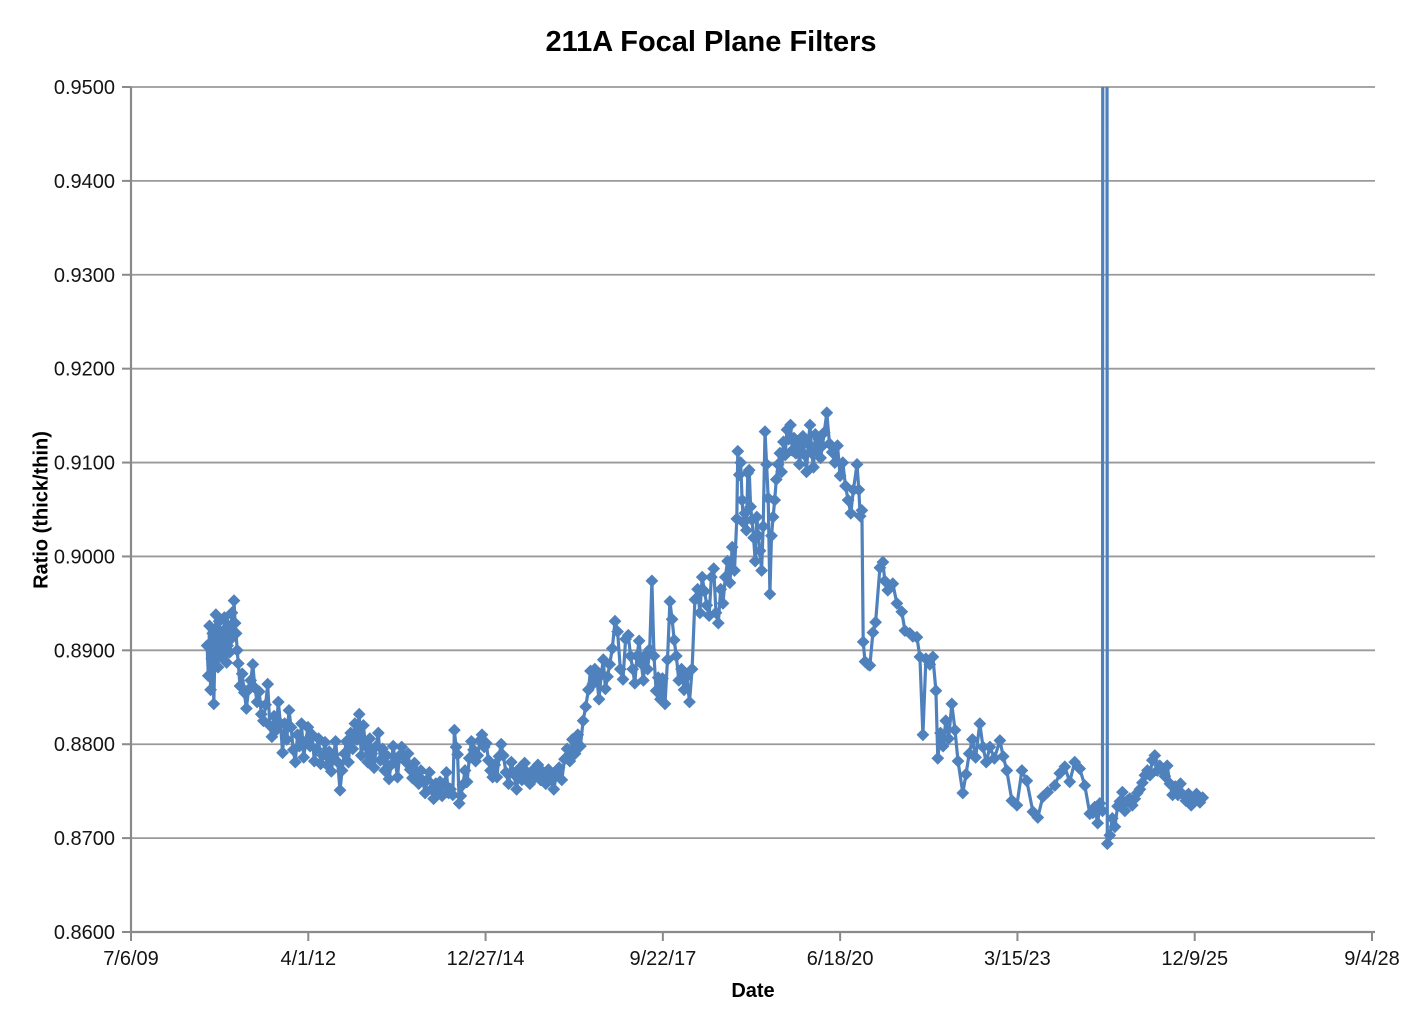  Describe the element at coordinates (1017, 959) in the screenshot. I see `x-tick-label: 3/15/23` at that location.